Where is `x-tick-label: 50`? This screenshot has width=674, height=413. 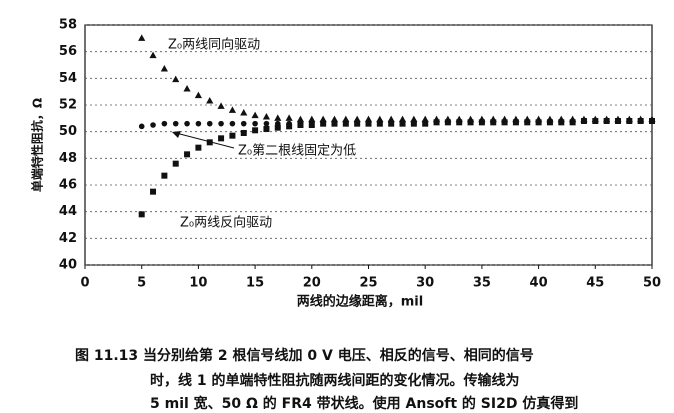 x-tick-label: 50 is located at coordinates (652, 283).